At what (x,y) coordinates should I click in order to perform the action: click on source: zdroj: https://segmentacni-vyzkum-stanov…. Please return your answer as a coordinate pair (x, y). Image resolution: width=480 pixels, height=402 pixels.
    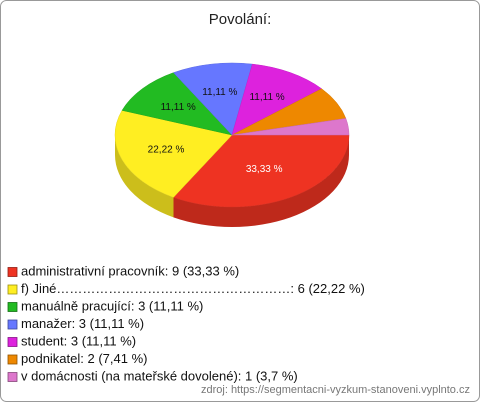
    Looking at the image, I should click on (335, 390).